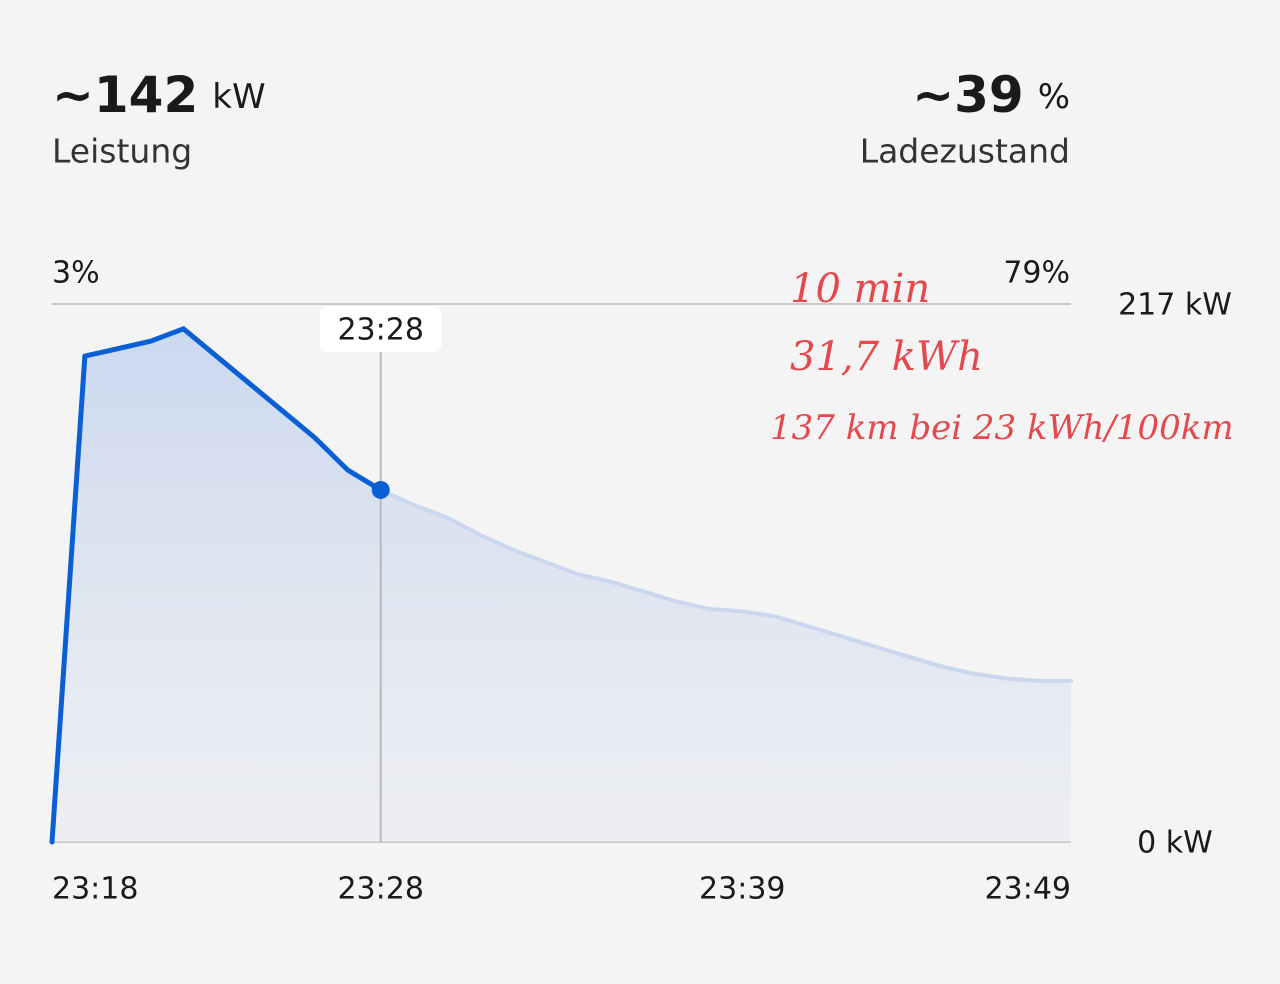 Image resolution: width=1280 pixels, height=984 pixels. Describe the element at coordinates (965, 151) in the screenshot. I see `soc-label: Ladezustand` at that location.